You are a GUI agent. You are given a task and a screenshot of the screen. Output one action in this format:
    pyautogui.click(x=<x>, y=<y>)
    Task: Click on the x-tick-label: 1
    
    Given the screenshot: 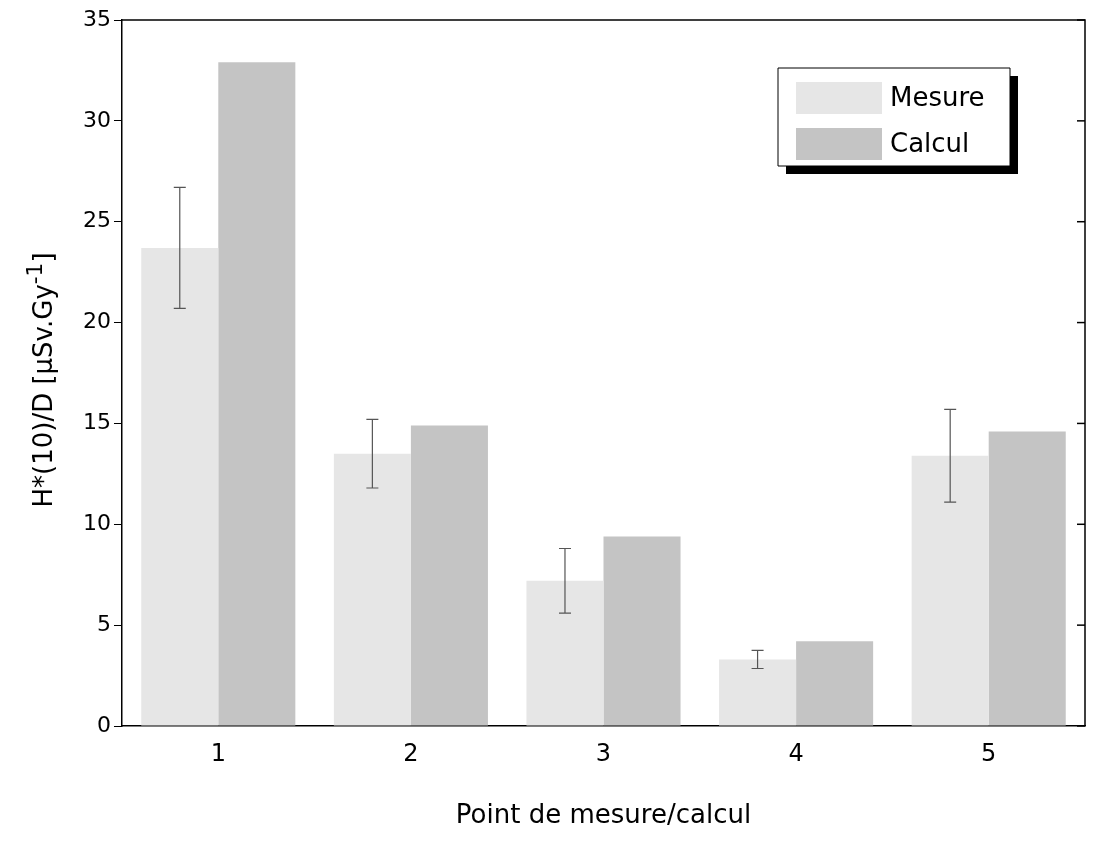 What is the action you would take?
    pyautogui.click(x=218, y=752)
    